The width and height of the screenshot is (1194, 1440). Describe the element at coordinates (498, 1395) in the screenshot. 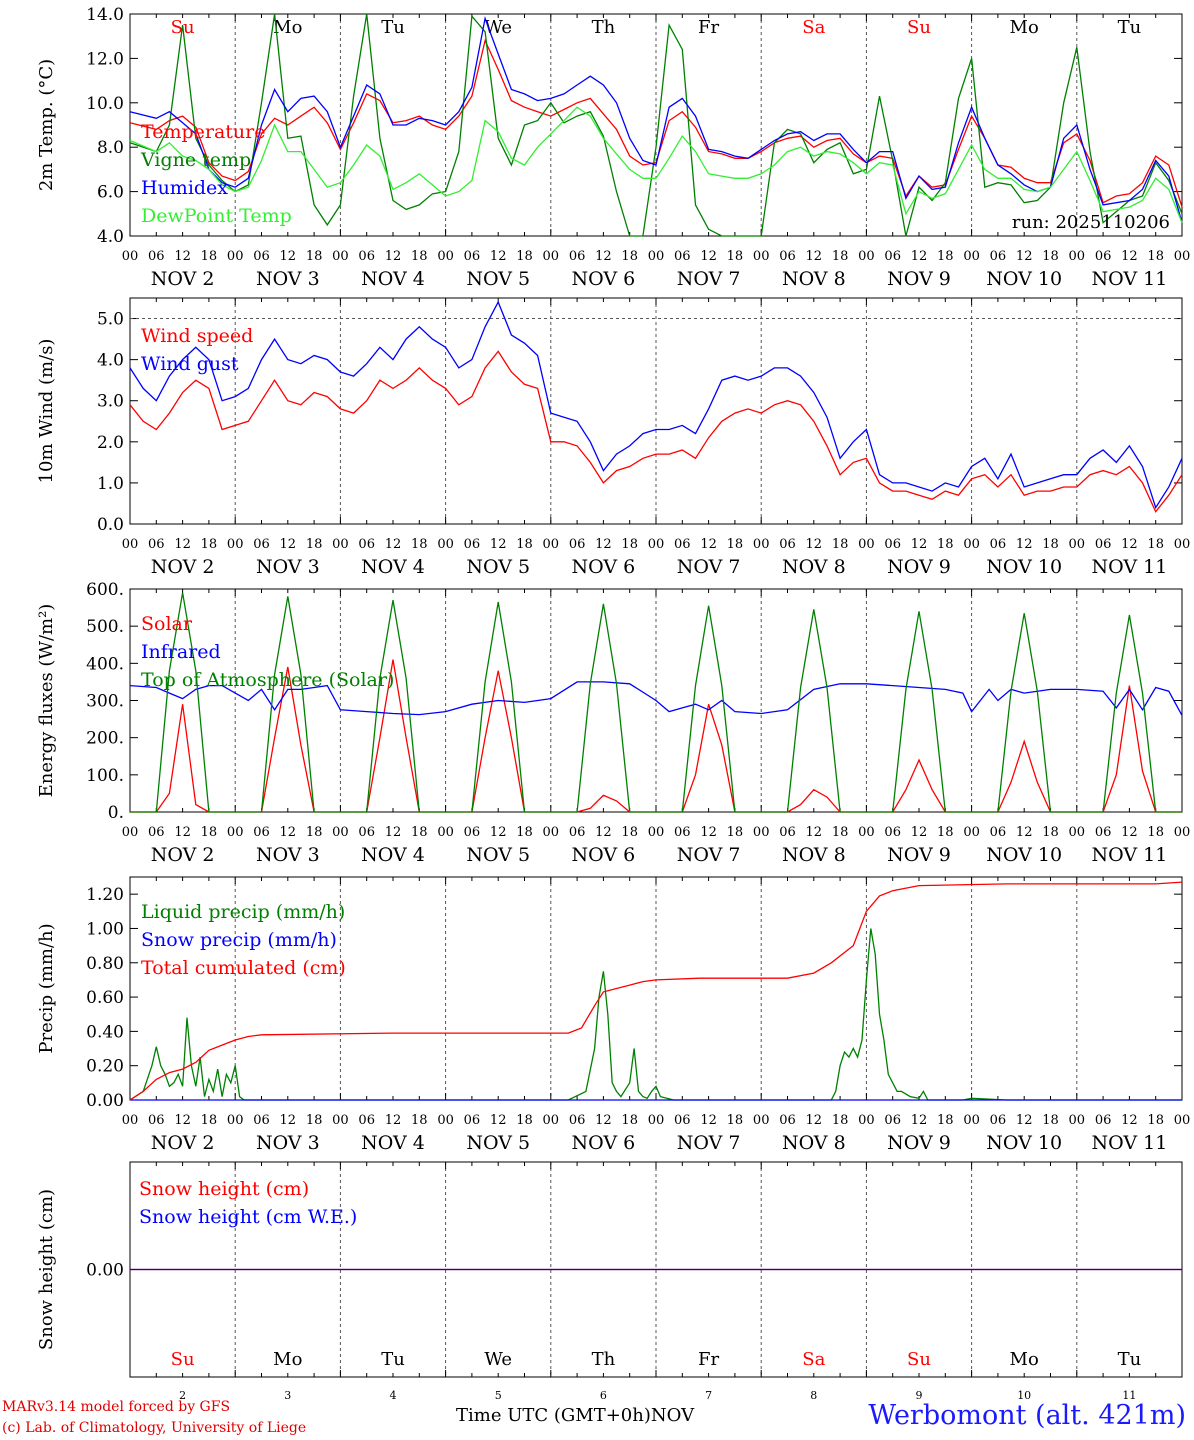

I see `day-number-label: 5` at that location.